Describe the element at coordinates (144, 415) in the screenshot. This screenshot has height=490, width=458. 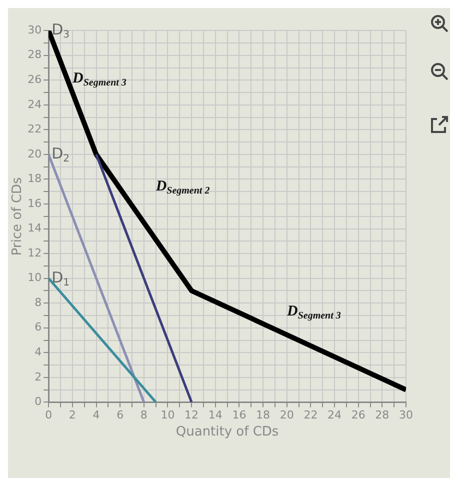
I see `x-tick-label: 8` at that location.